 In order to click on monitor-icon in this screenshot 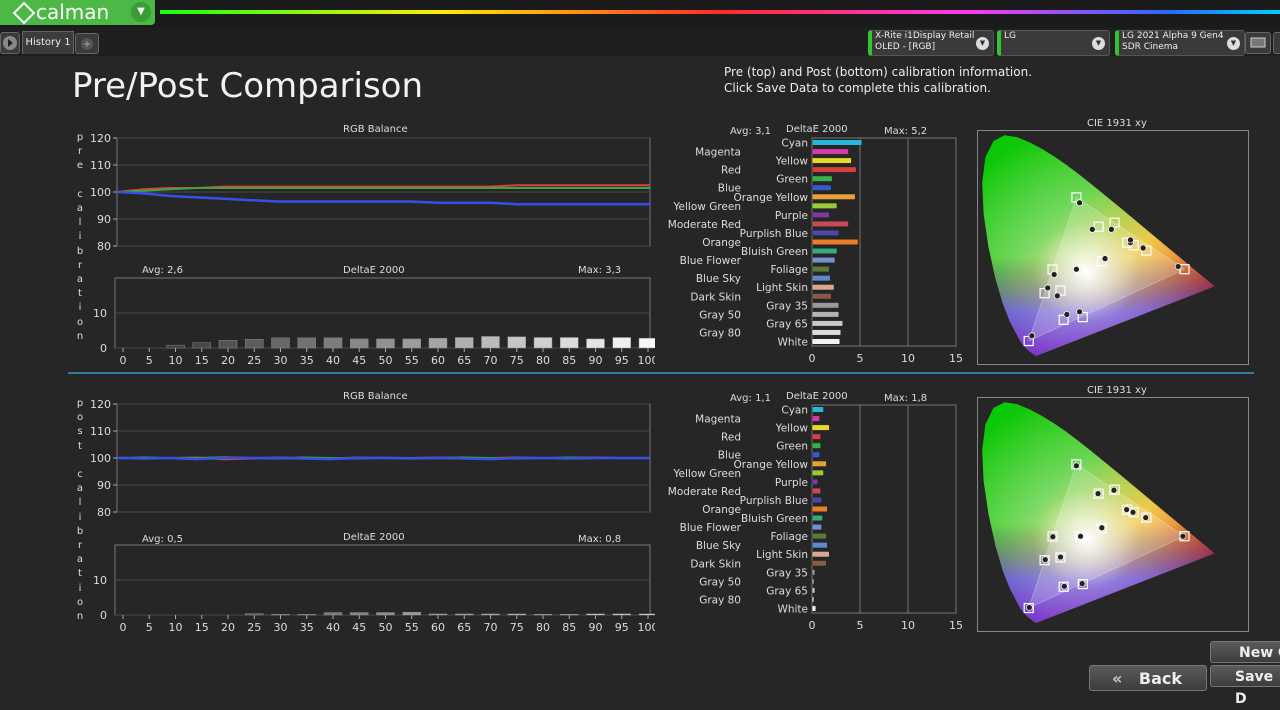, I will do `click(1258, 42)`.